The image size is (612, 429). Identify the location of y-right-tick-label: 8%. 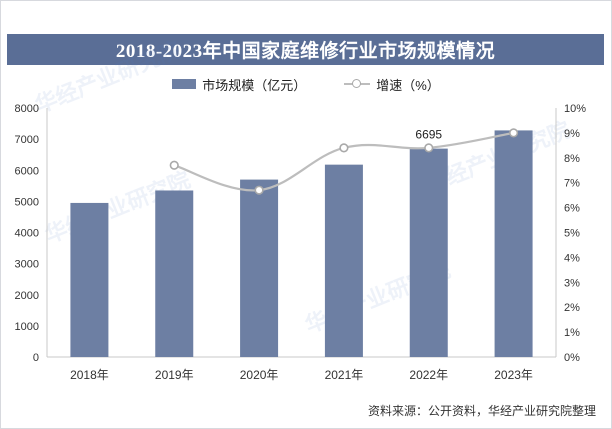
(572, 159).